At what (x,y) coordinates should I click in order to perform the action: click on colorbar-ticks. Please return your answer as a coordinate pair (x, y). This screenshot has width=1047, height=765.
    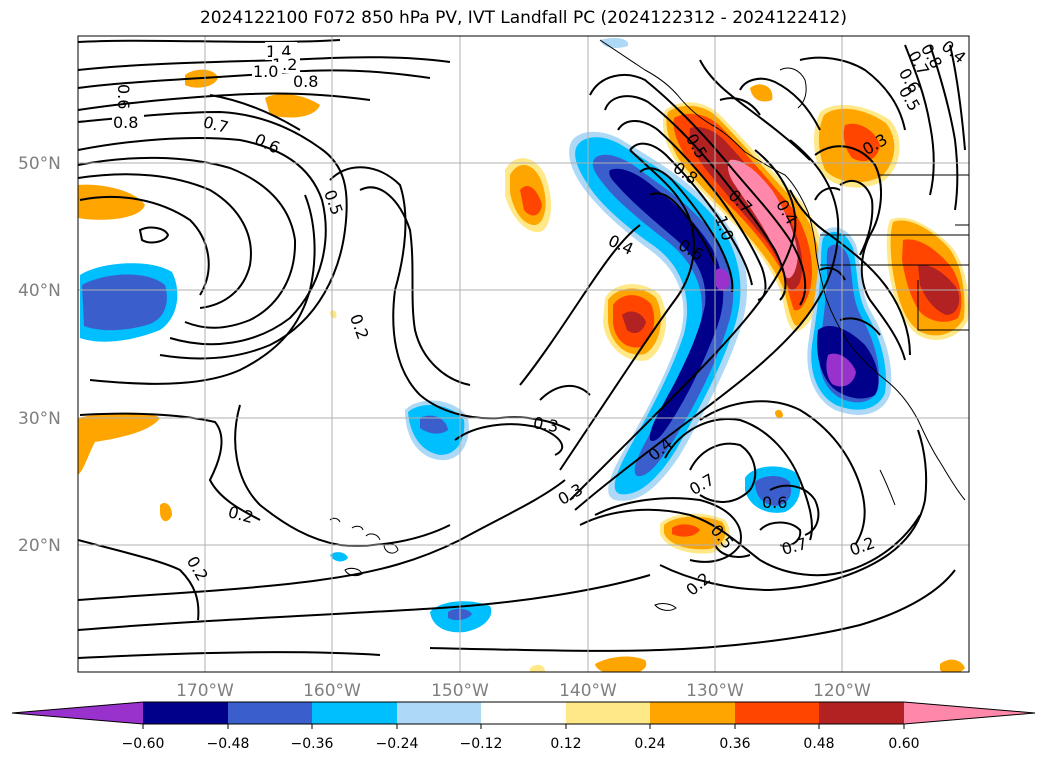
    Looking at the image, I should click on (523, 726).